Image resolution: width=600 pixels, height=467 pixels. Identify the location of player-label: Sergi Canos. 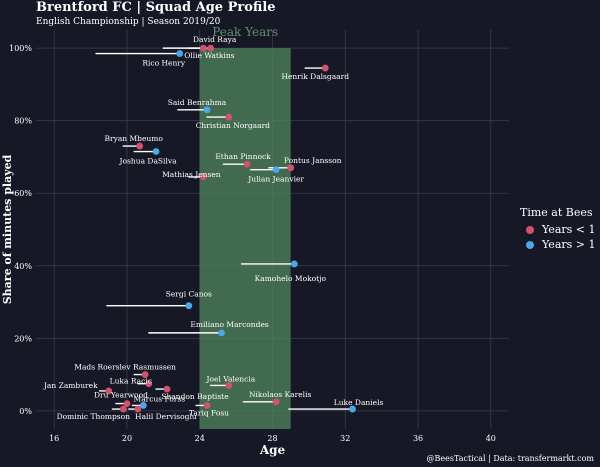
(189, 294).